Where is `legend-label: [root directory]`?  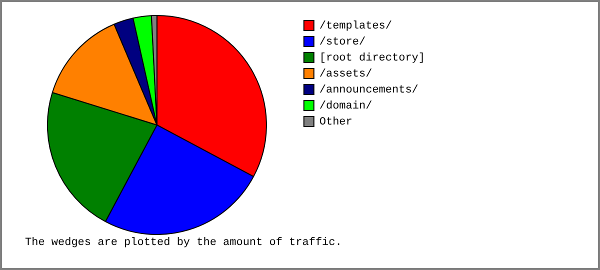 legend-label: [root directory] is located at coordinates (372, 58).